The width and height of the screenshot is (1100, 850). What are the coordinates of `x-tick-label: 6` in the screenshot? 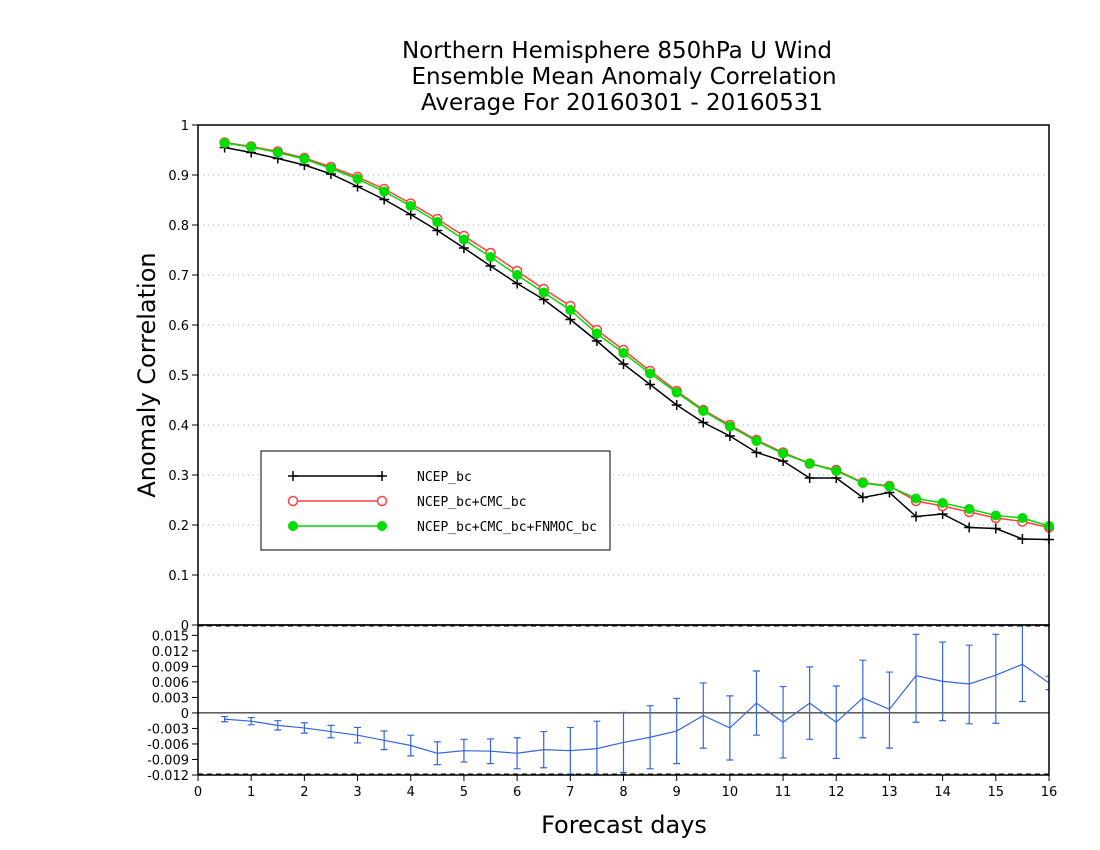 It's located at (517, 792).